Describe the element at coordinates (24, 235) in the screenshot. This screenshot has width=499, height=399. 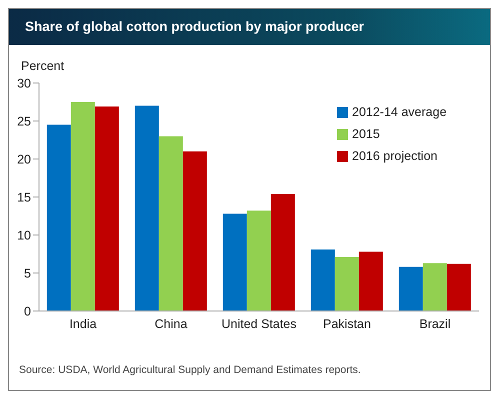
I see `y-tick-label: 10` at that location.